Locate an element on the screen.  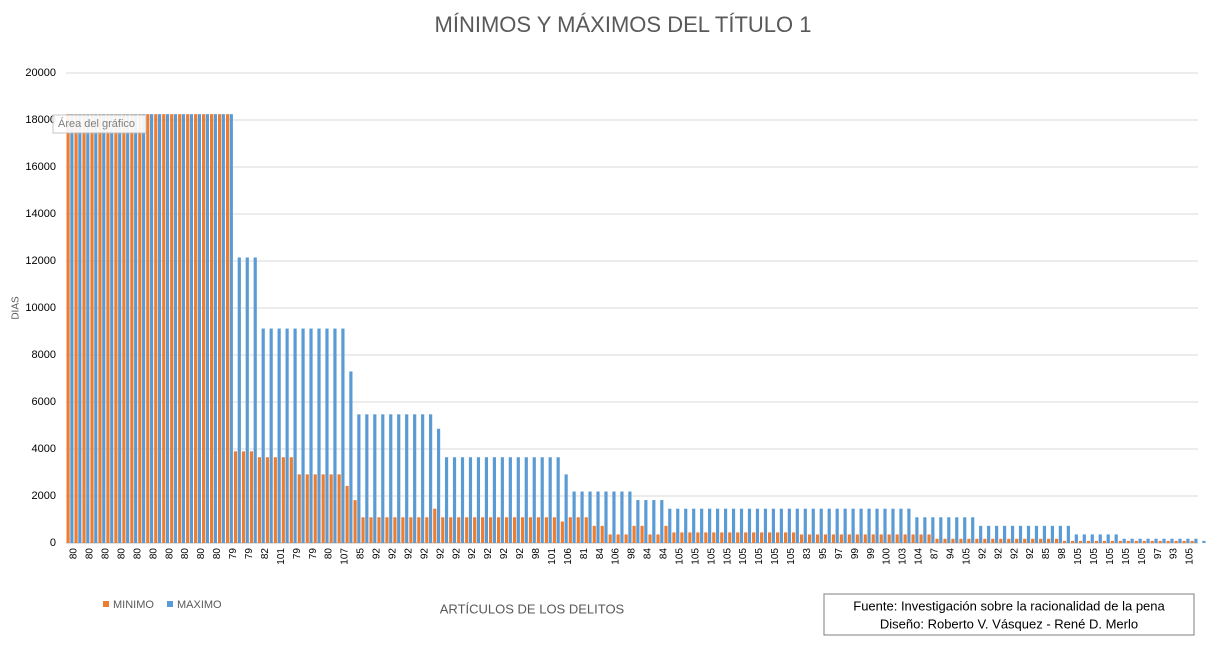
x-tick-label: 101 is located at coordinates (281, 556).